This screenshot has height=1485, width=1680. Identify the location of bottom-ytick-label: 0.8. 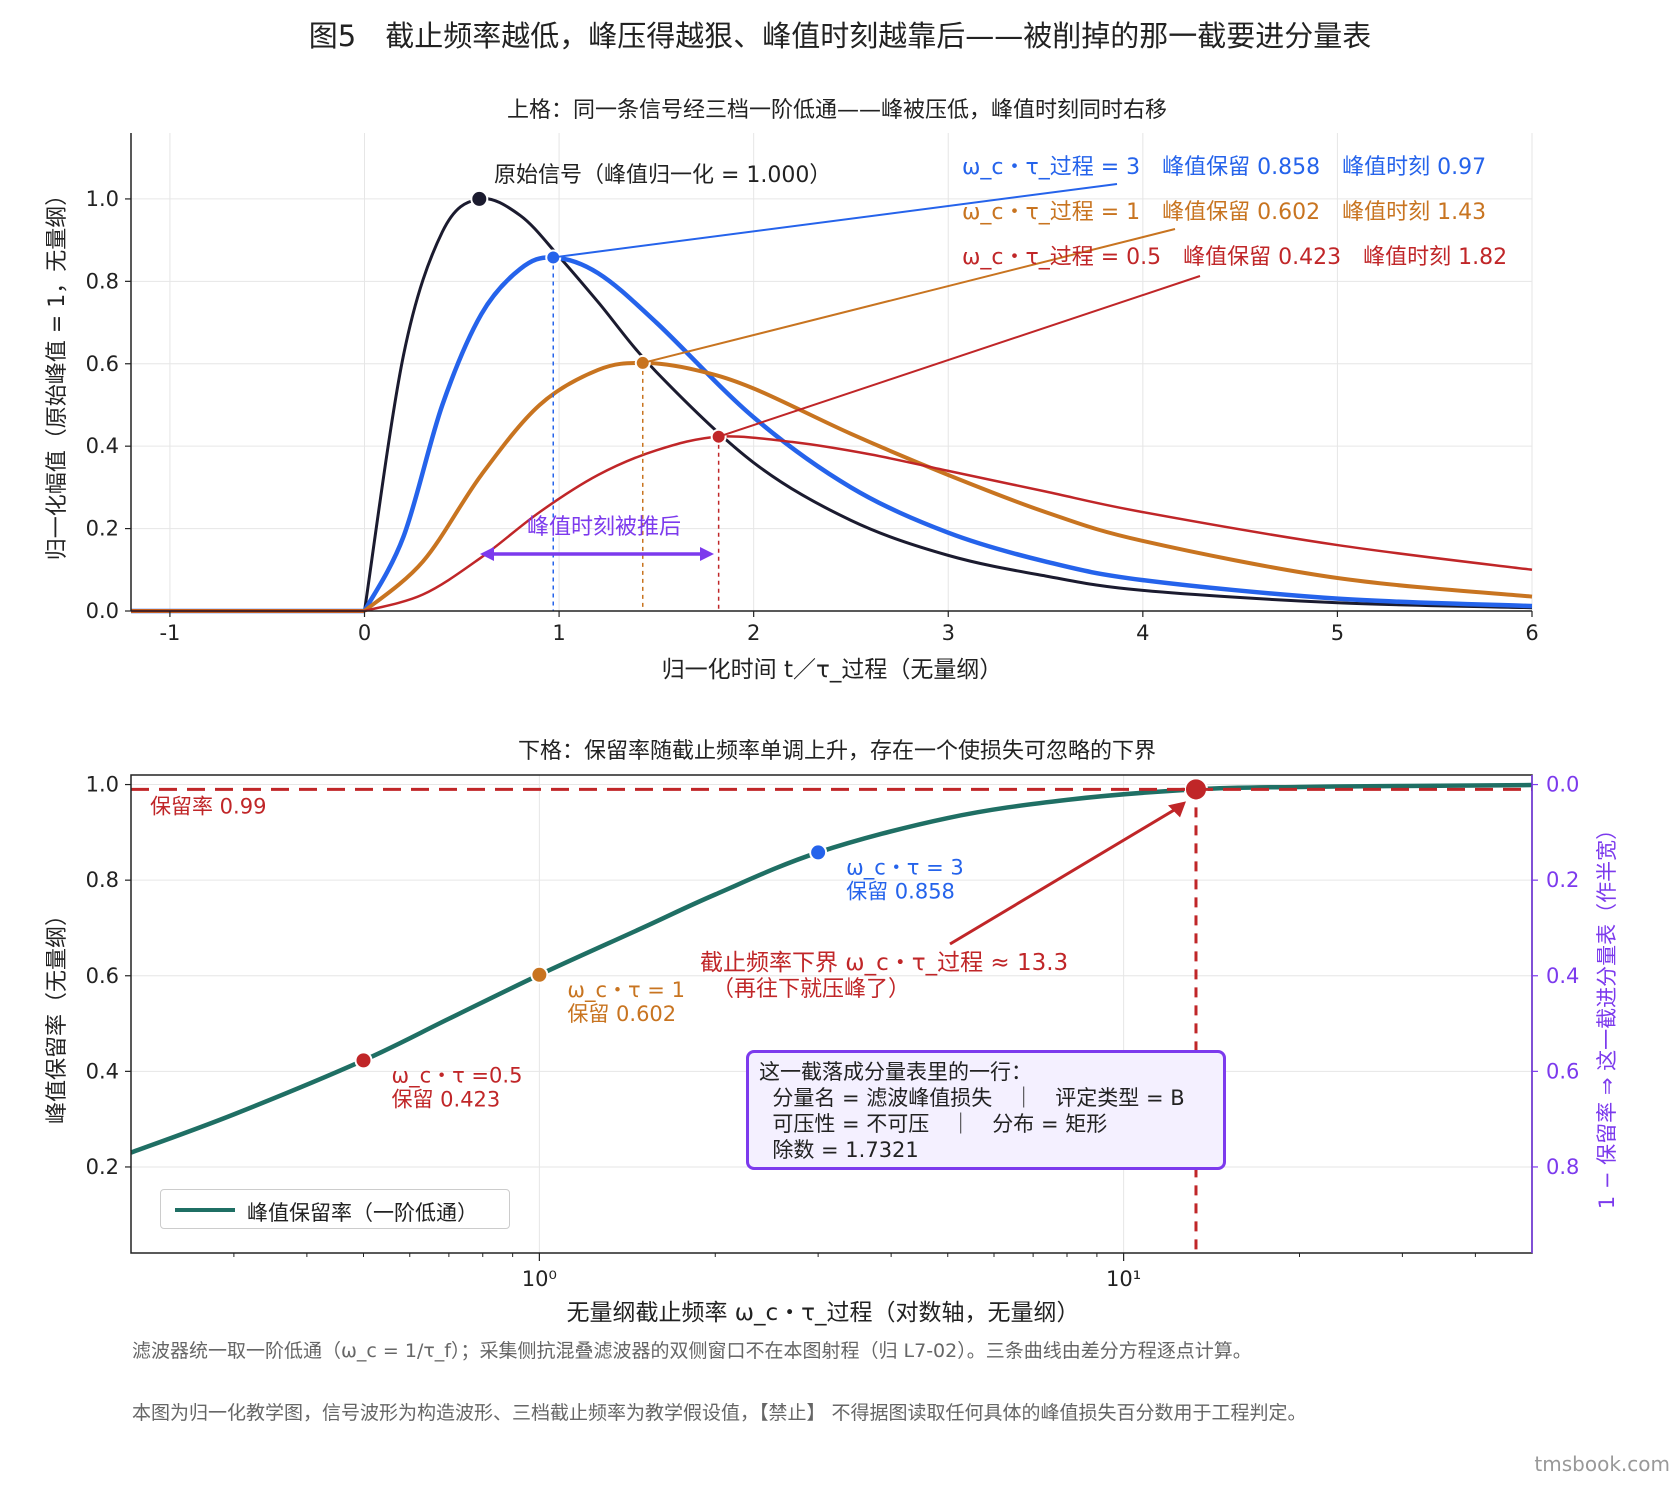
(102, 880).